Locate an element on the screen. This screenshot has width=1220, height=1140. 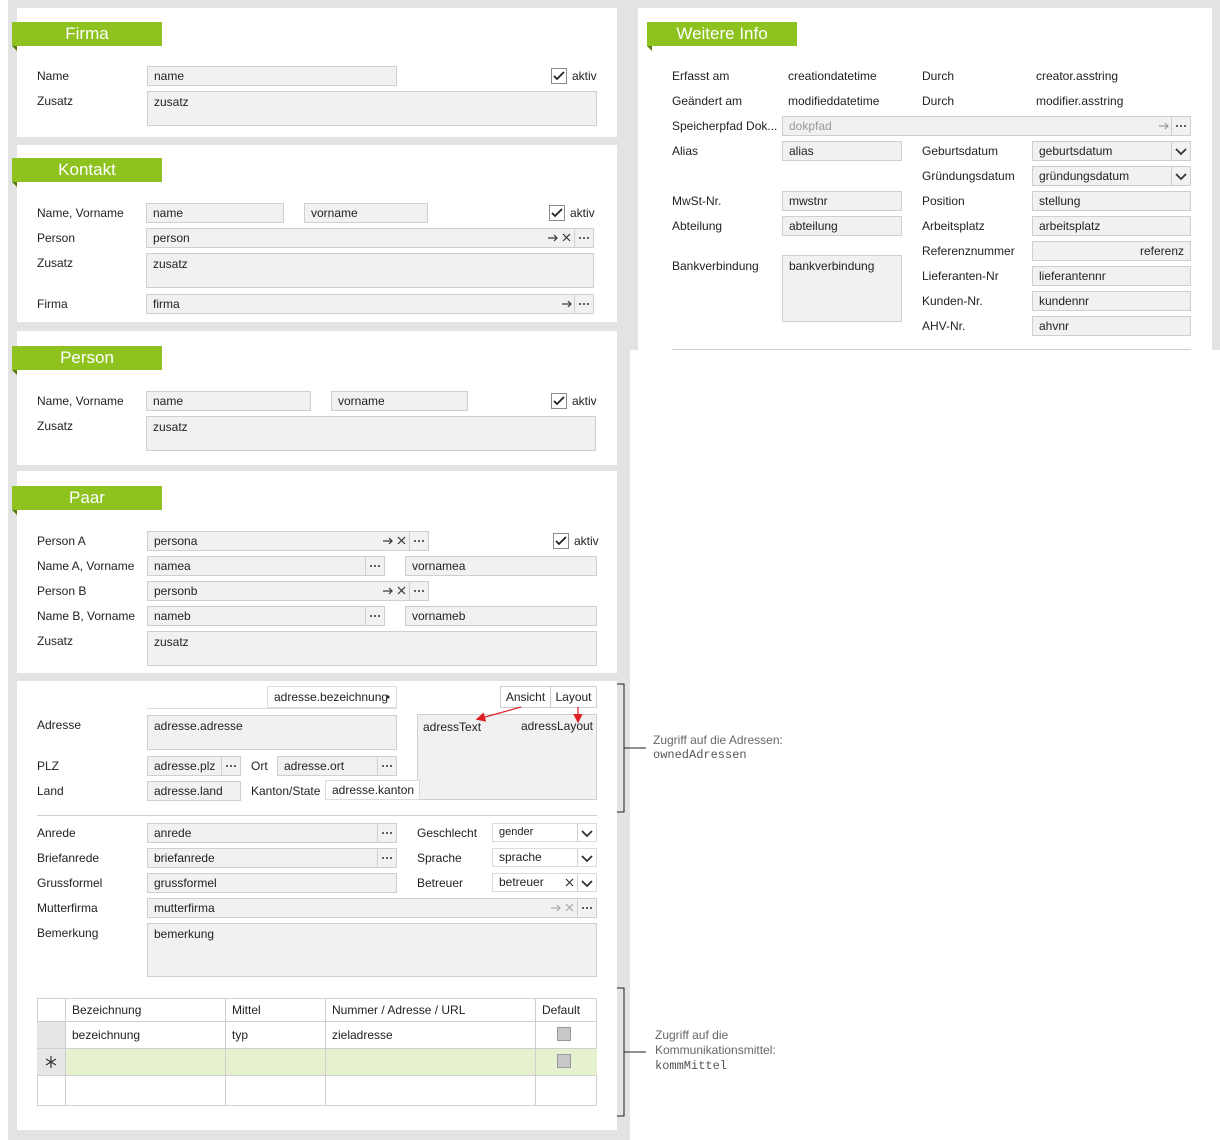
column-line is located at coordinates (325, 1052).